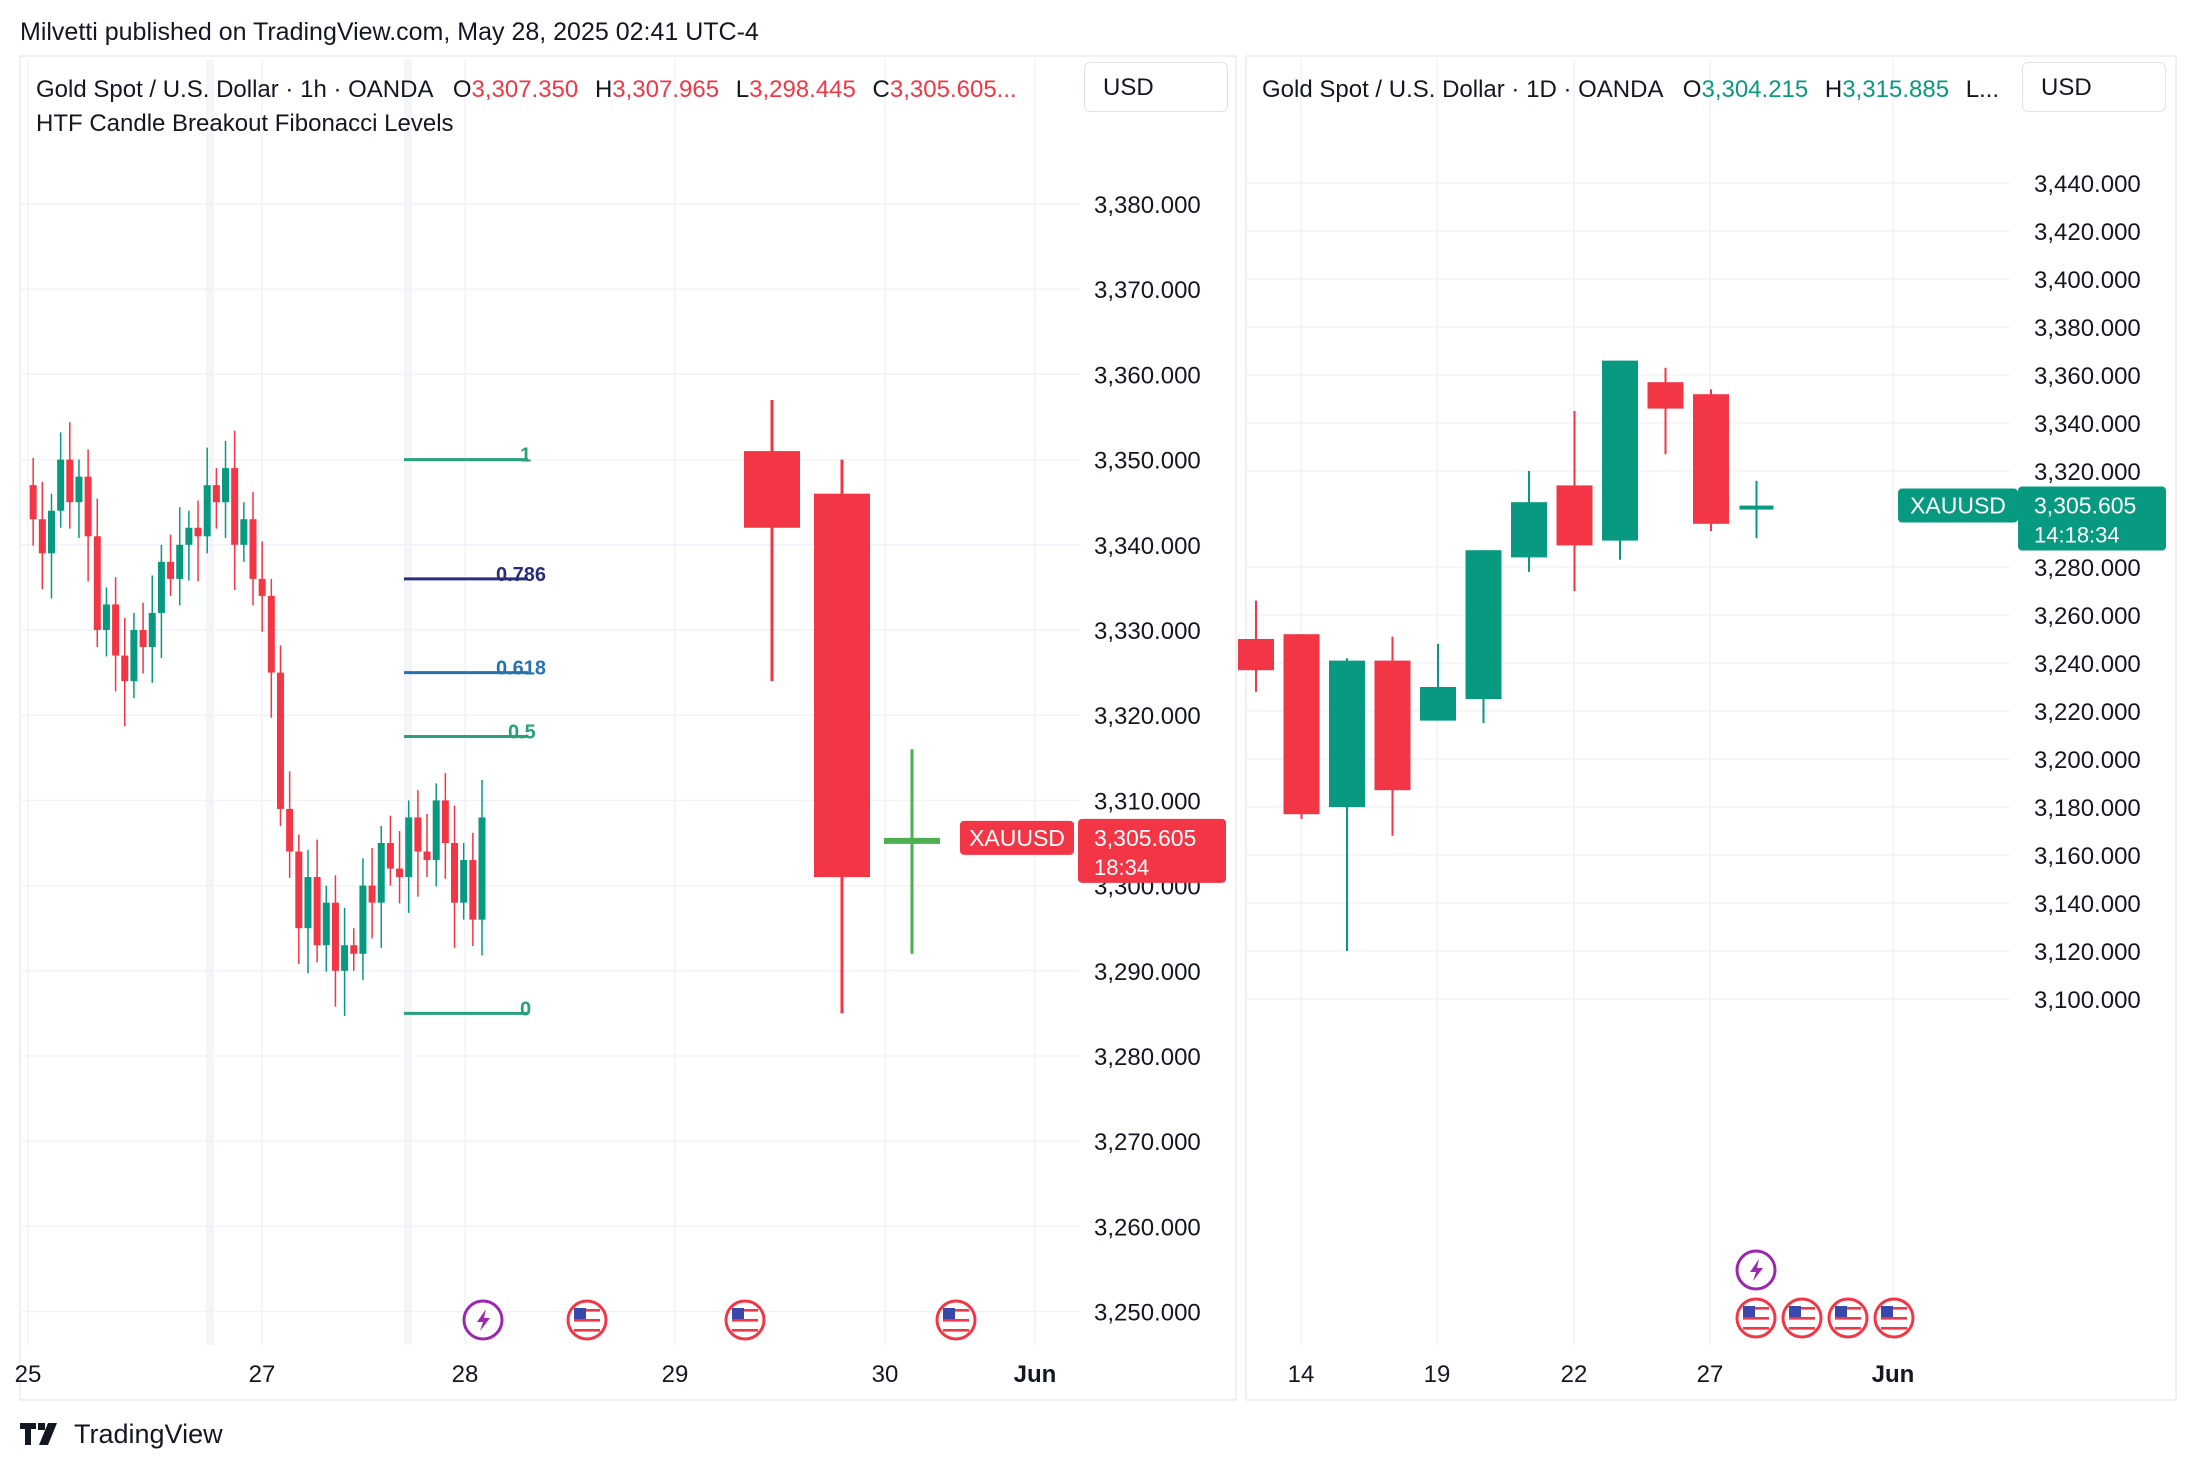 This screenshot has width=2196, height=1470. What do you see at coordinates (1147, 546) in the screenshot?
I see `left-y-tick: 3,340.000` at bounding box center [1147, 546].